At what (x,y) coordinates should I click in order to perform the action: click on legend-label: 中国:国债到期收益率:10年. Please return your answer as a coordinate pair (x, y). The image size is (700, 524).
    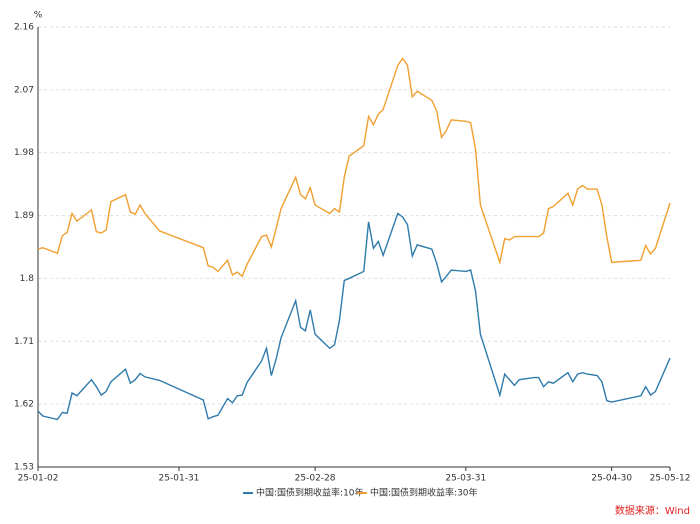
    Looking at the image, I should click on (310, 493).